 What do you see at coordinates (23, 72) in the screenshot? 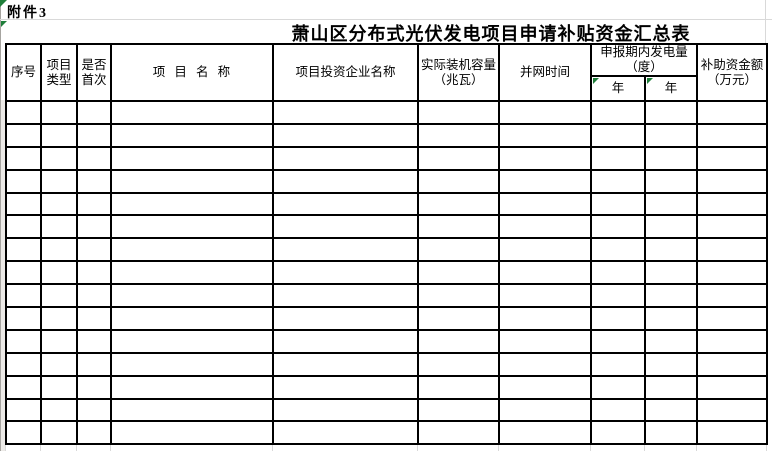
I see `col-header-serial: 序号` at bounding box center [23, 72].